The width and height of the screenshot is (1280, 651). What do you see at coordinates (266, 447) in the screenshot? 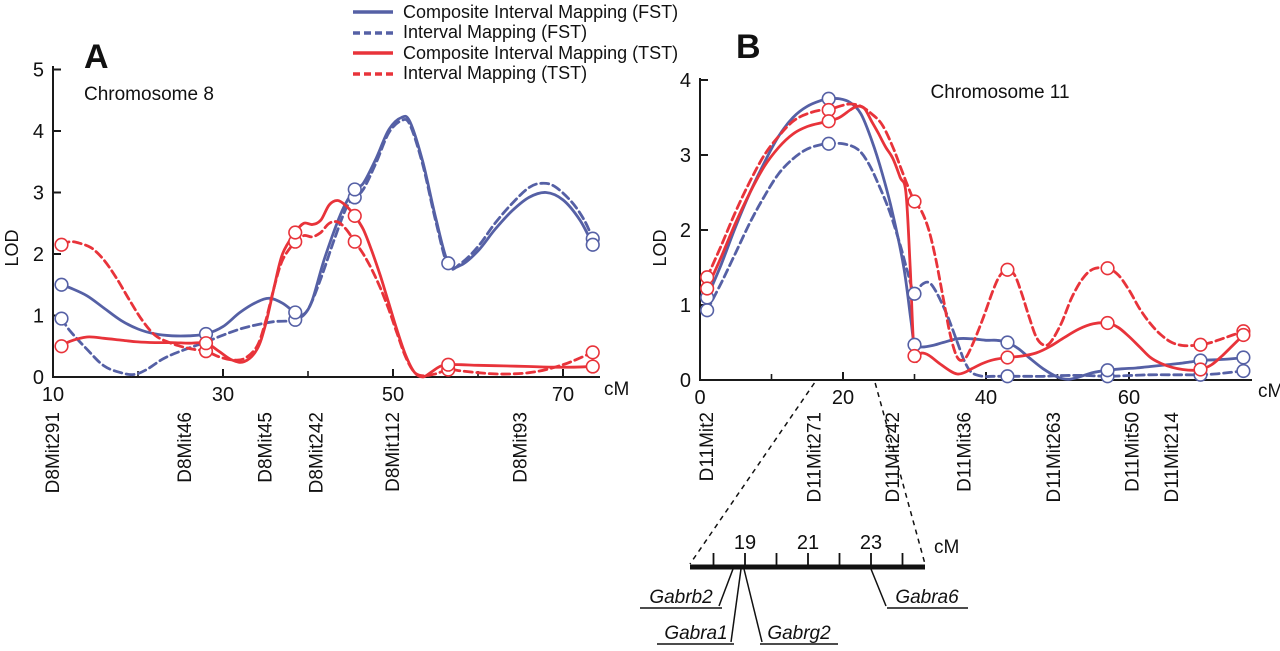
I see `marker-label-D8Mit45: D8Mit45` at bounding box center [266, 447].